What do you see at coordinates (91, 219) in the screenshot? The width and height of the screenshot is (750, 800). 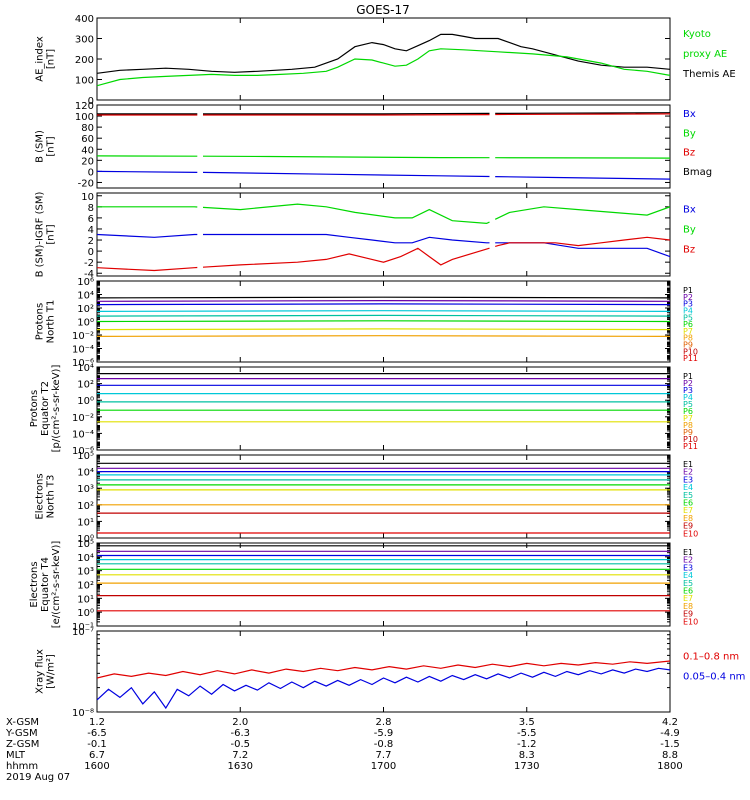 I see `y-tick-label: 6` at bounding box center [91, 219].